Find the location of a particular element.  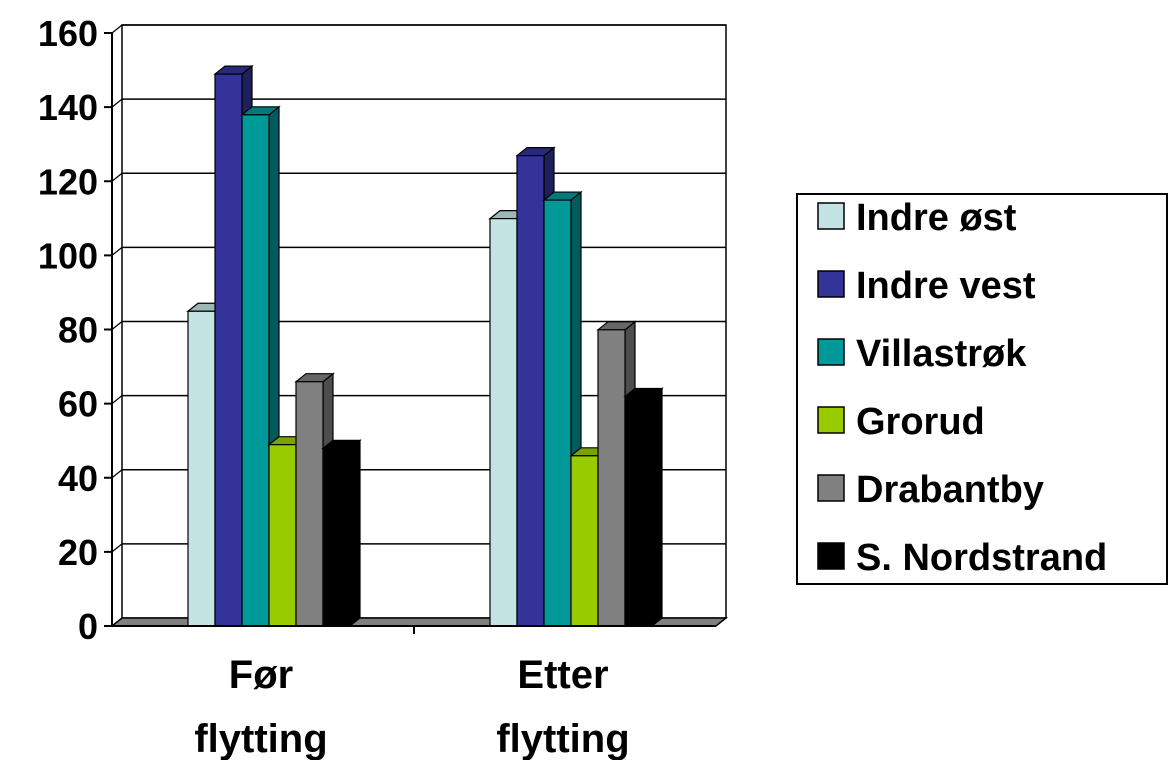

legend-label: Indre øst is located at coordinates (936, 218).